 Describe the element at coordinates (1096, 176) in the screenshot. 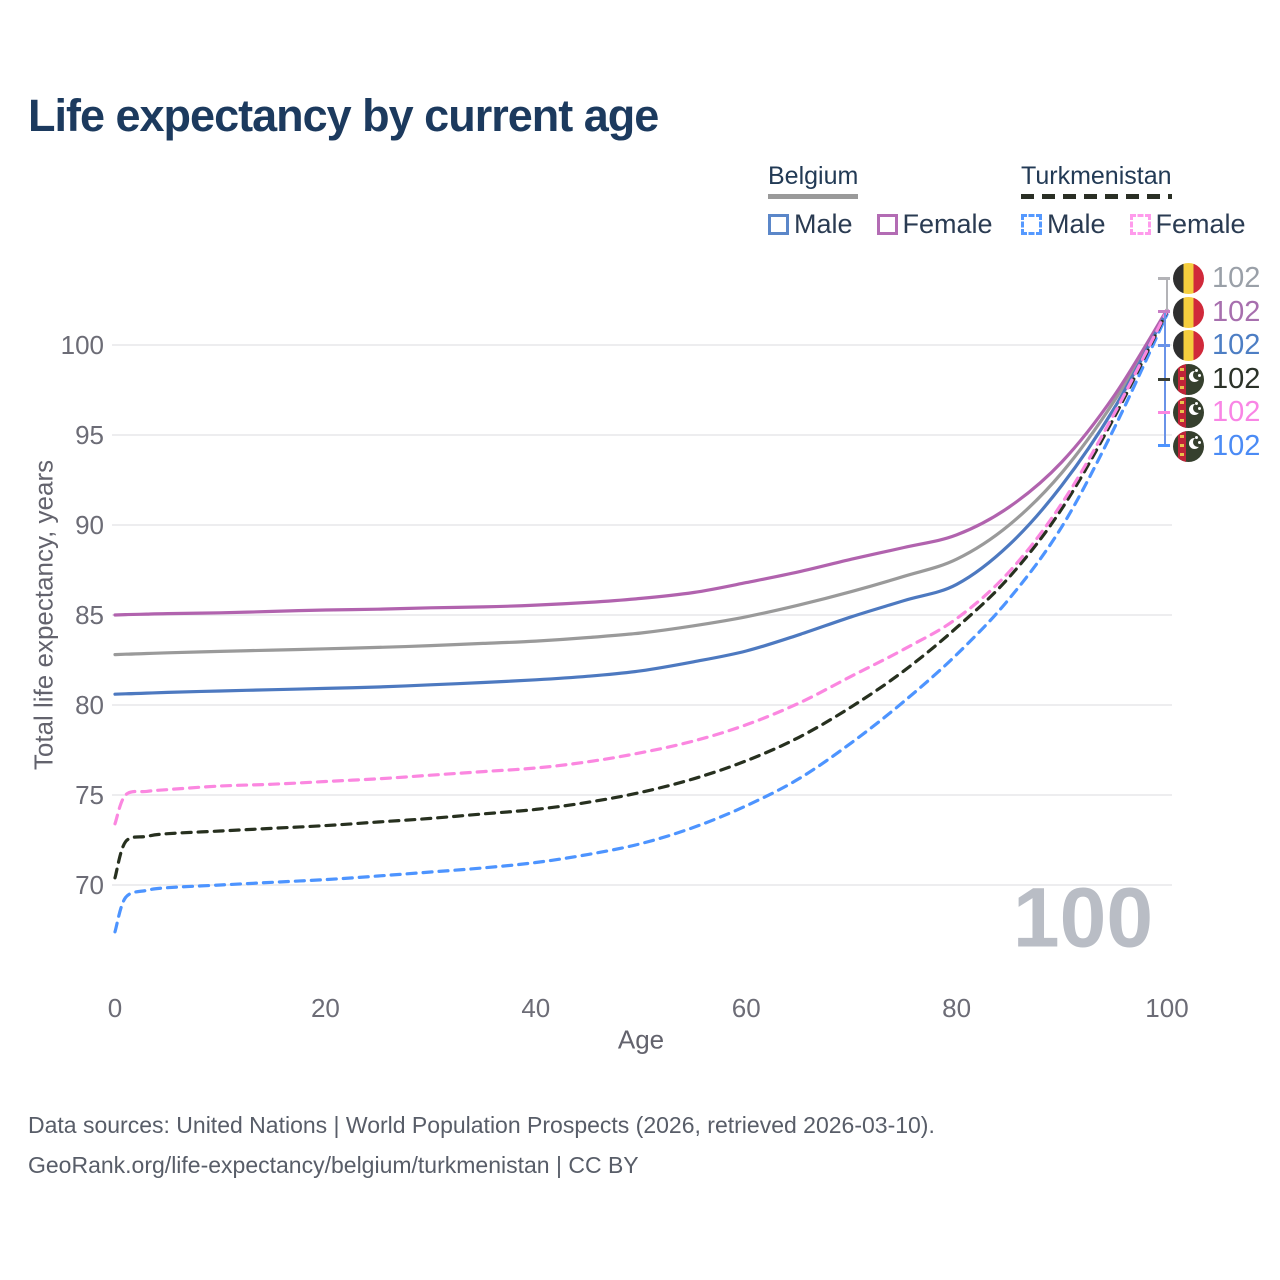

I see `legend-turkmenistan-label: Turkmenistan` at that location.